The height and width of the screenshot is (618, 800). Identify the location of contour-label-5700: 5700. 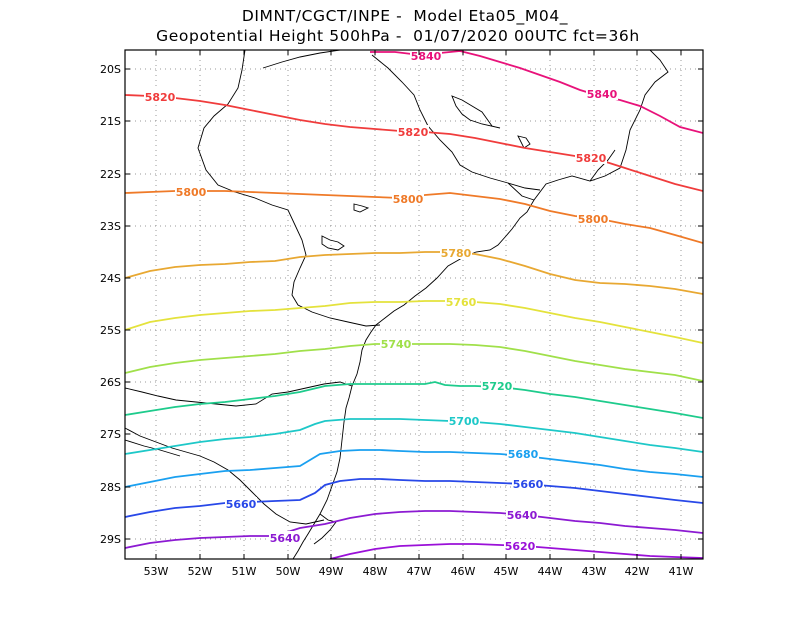
(464, 421).